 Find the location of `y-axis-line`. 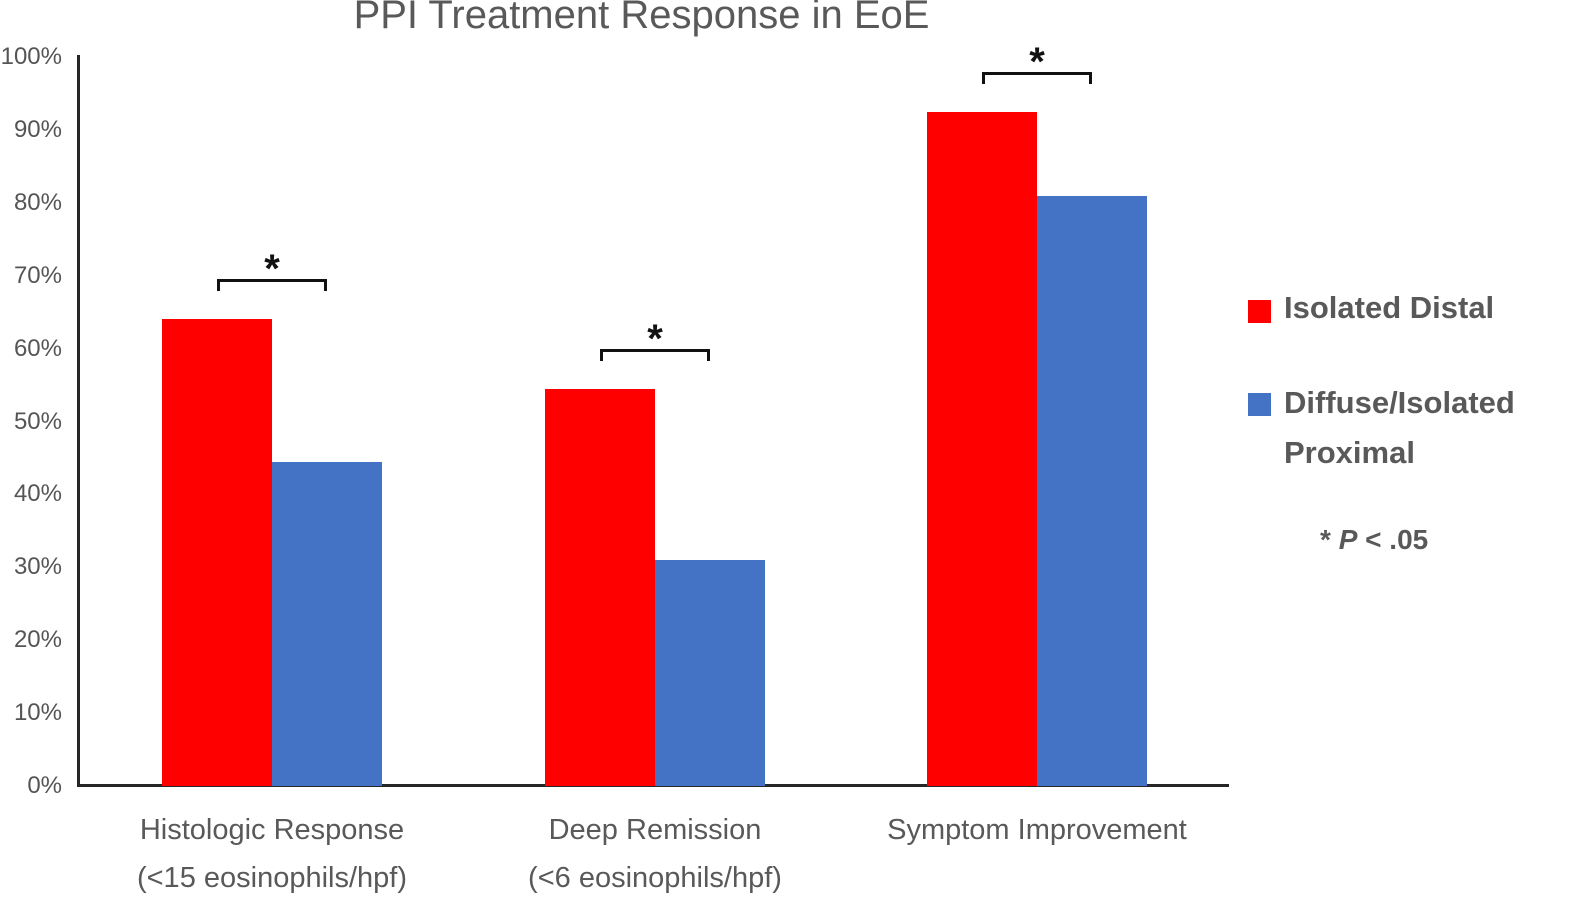

y-axis-line is located at coordinates (78, 421).